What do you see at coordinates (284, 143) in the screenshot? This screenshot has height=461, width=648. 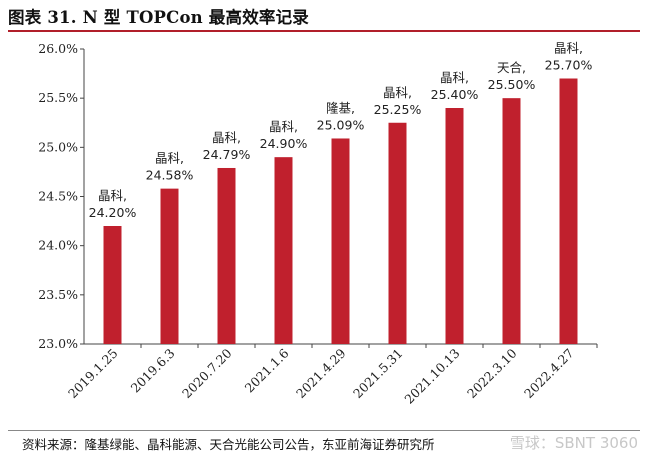 I see `bar-value-label: 24.90%` at bounding box center [284, 143].